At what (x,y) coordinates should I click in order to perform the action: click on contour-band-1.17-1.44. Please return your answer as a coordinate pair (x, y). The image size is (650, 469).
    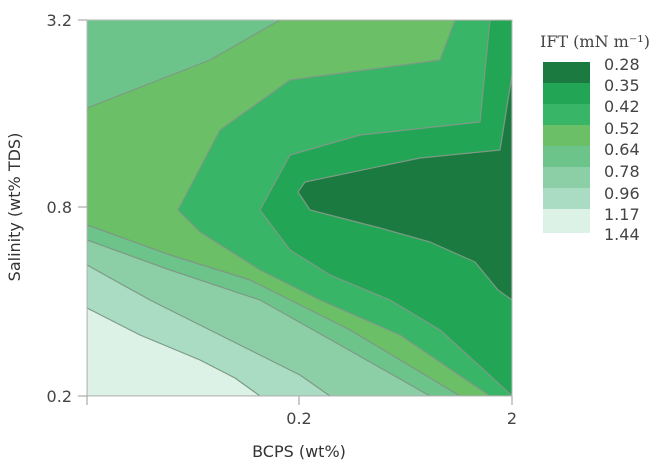
    Looking at the image, I should click on (174, 351).